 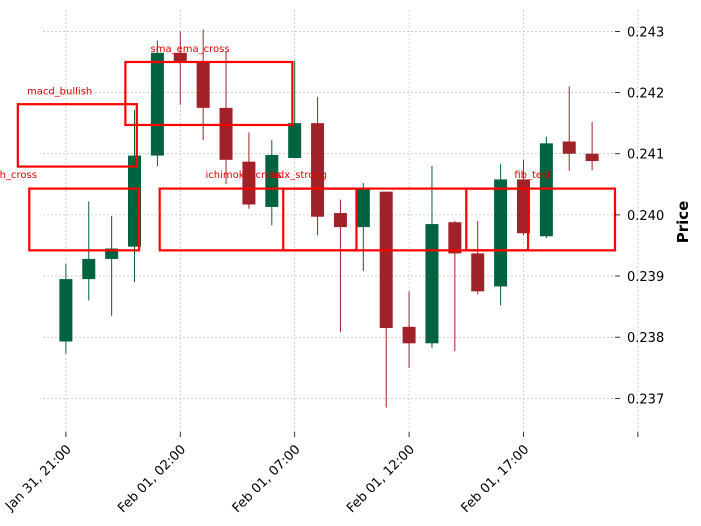 What do you see at coordinates (18, 175) in the screenshot?
I see `zone-label: stoch_cross` at bounding box center [18, 175].